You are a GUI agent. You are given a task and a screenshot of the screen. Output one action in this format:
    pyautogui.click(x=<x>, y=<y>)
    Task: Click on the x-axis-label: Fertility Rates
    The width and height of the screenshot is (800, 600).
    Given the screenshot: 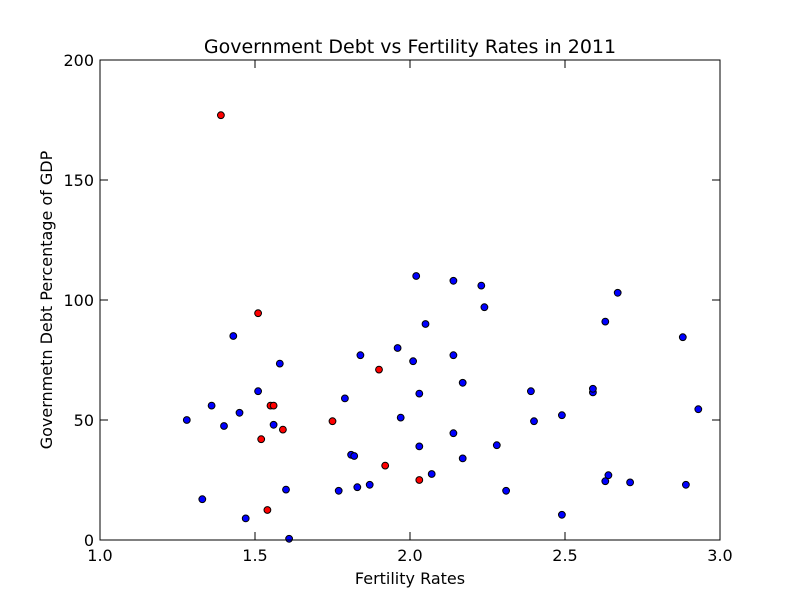 What is the action you would take?
    pyautogui.click(x=410, y=578)
    